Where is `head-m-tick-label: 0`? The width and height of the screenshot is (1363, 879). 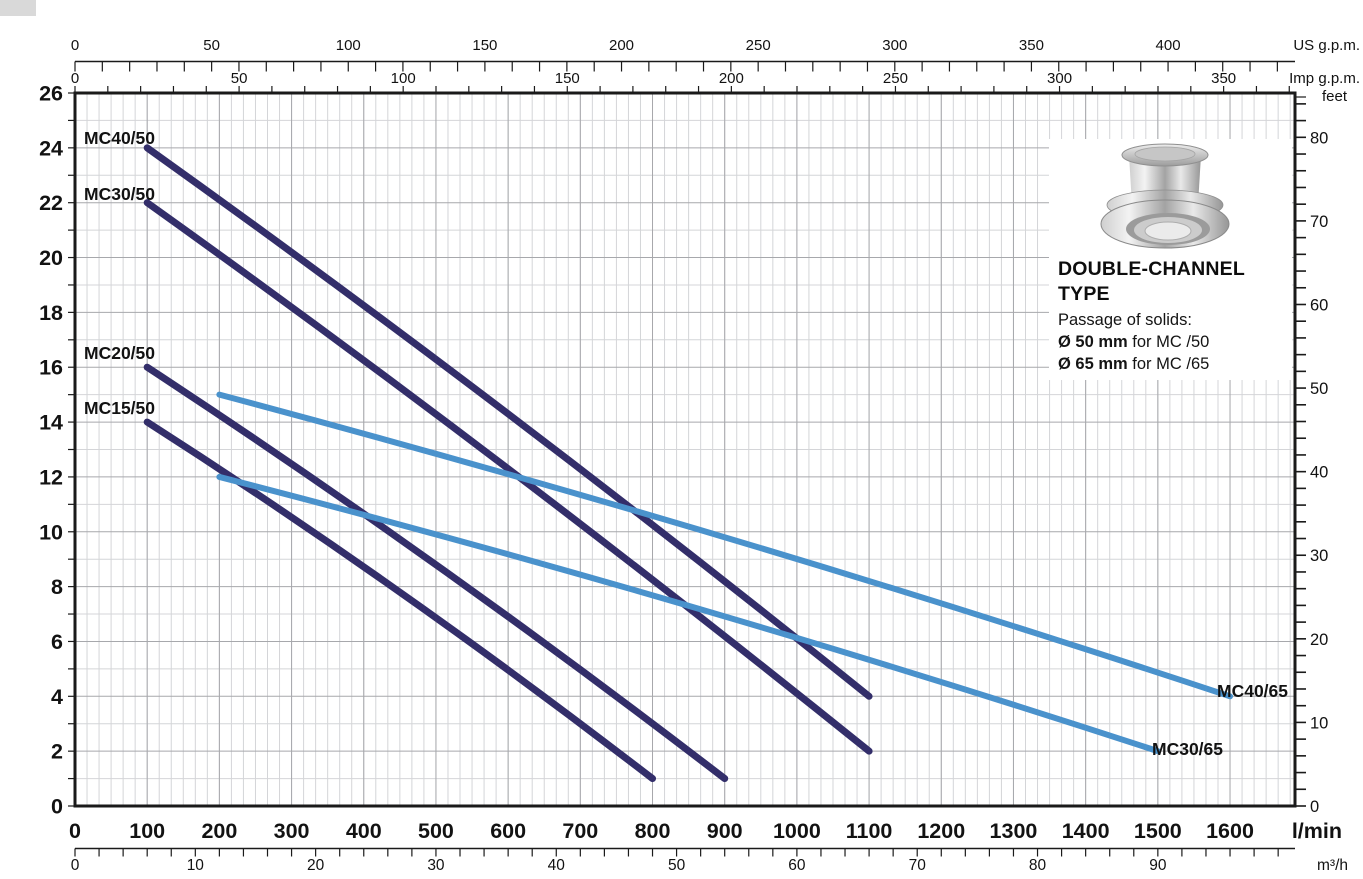 head-m-tick-label: 0 is located at coordinates (57, 807).